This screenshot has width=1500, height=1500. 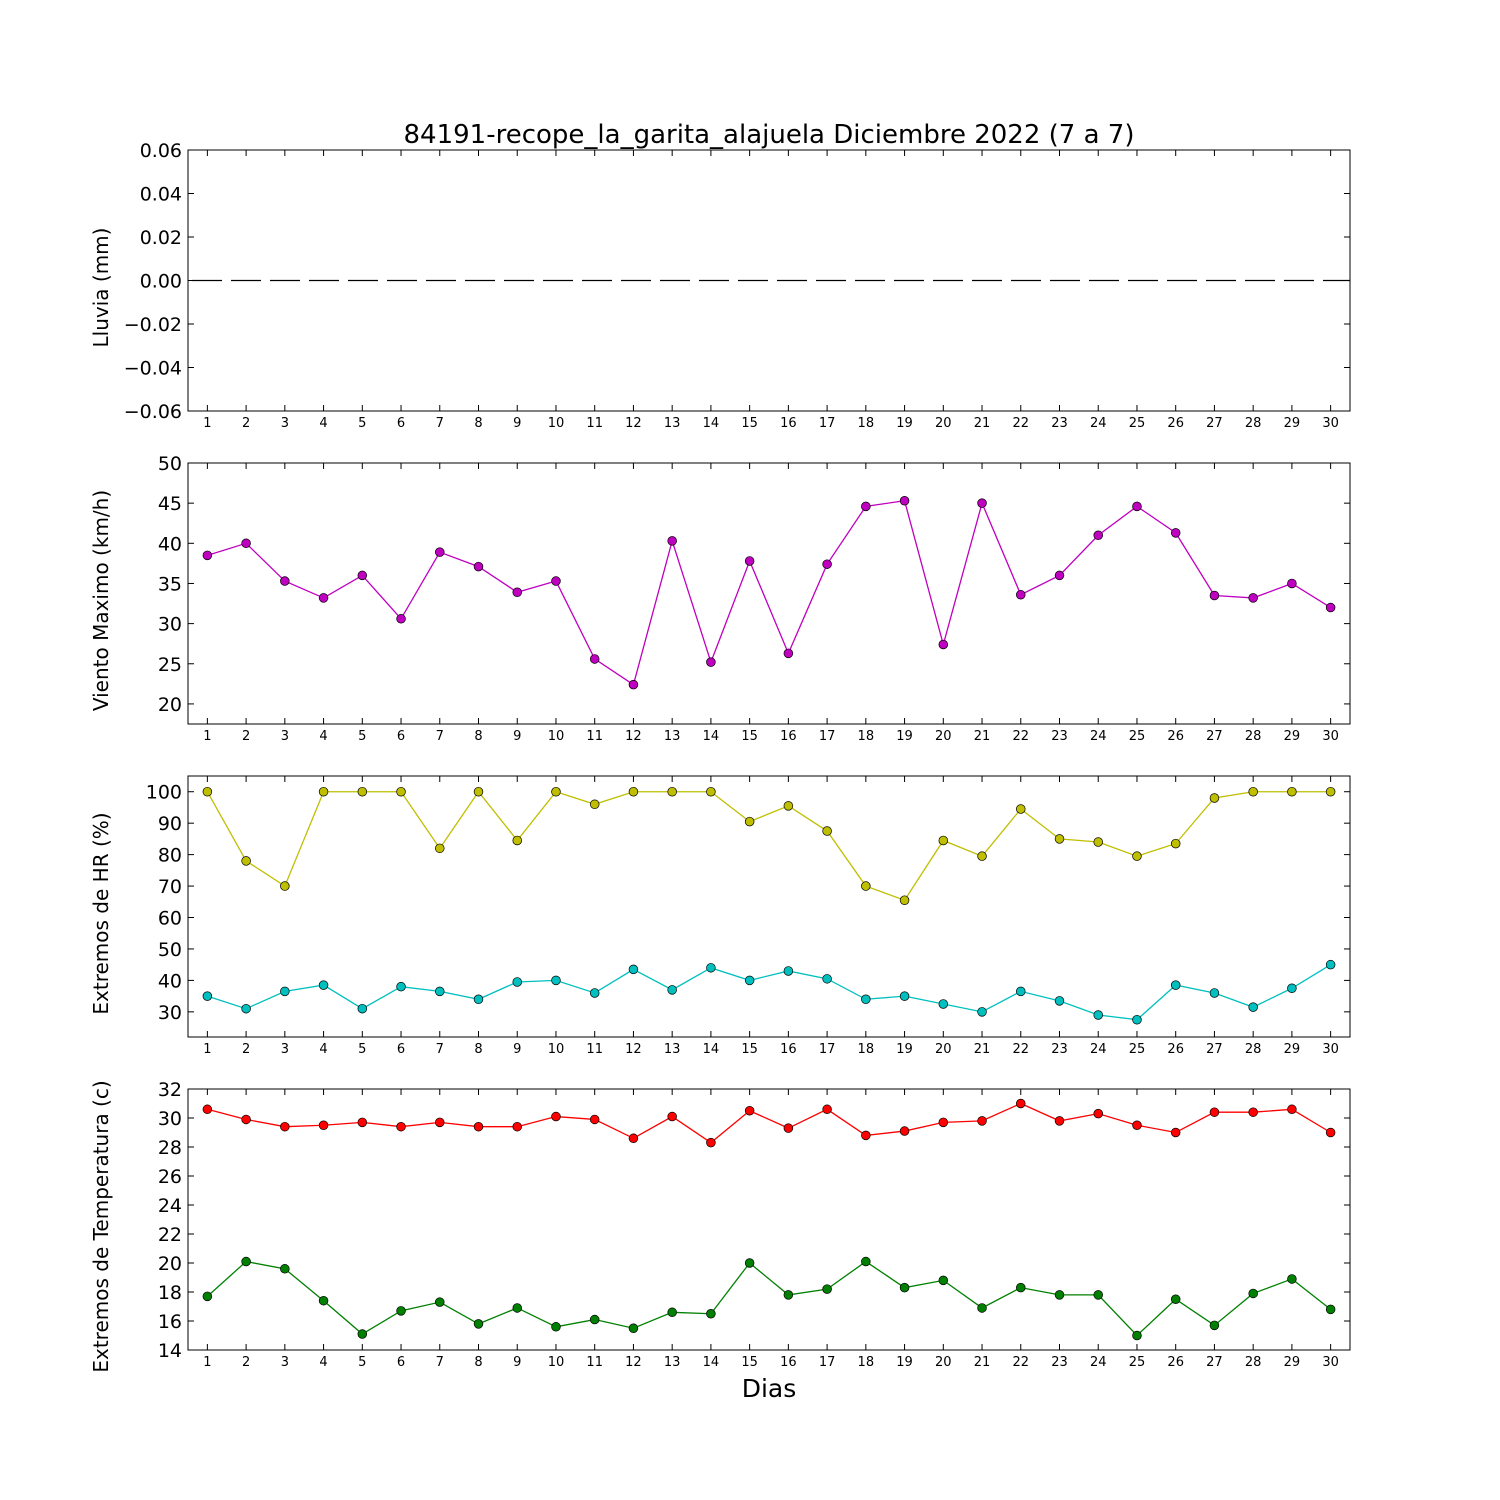 I want to click on x-tick-label: 2, so click(x=246, y=423).